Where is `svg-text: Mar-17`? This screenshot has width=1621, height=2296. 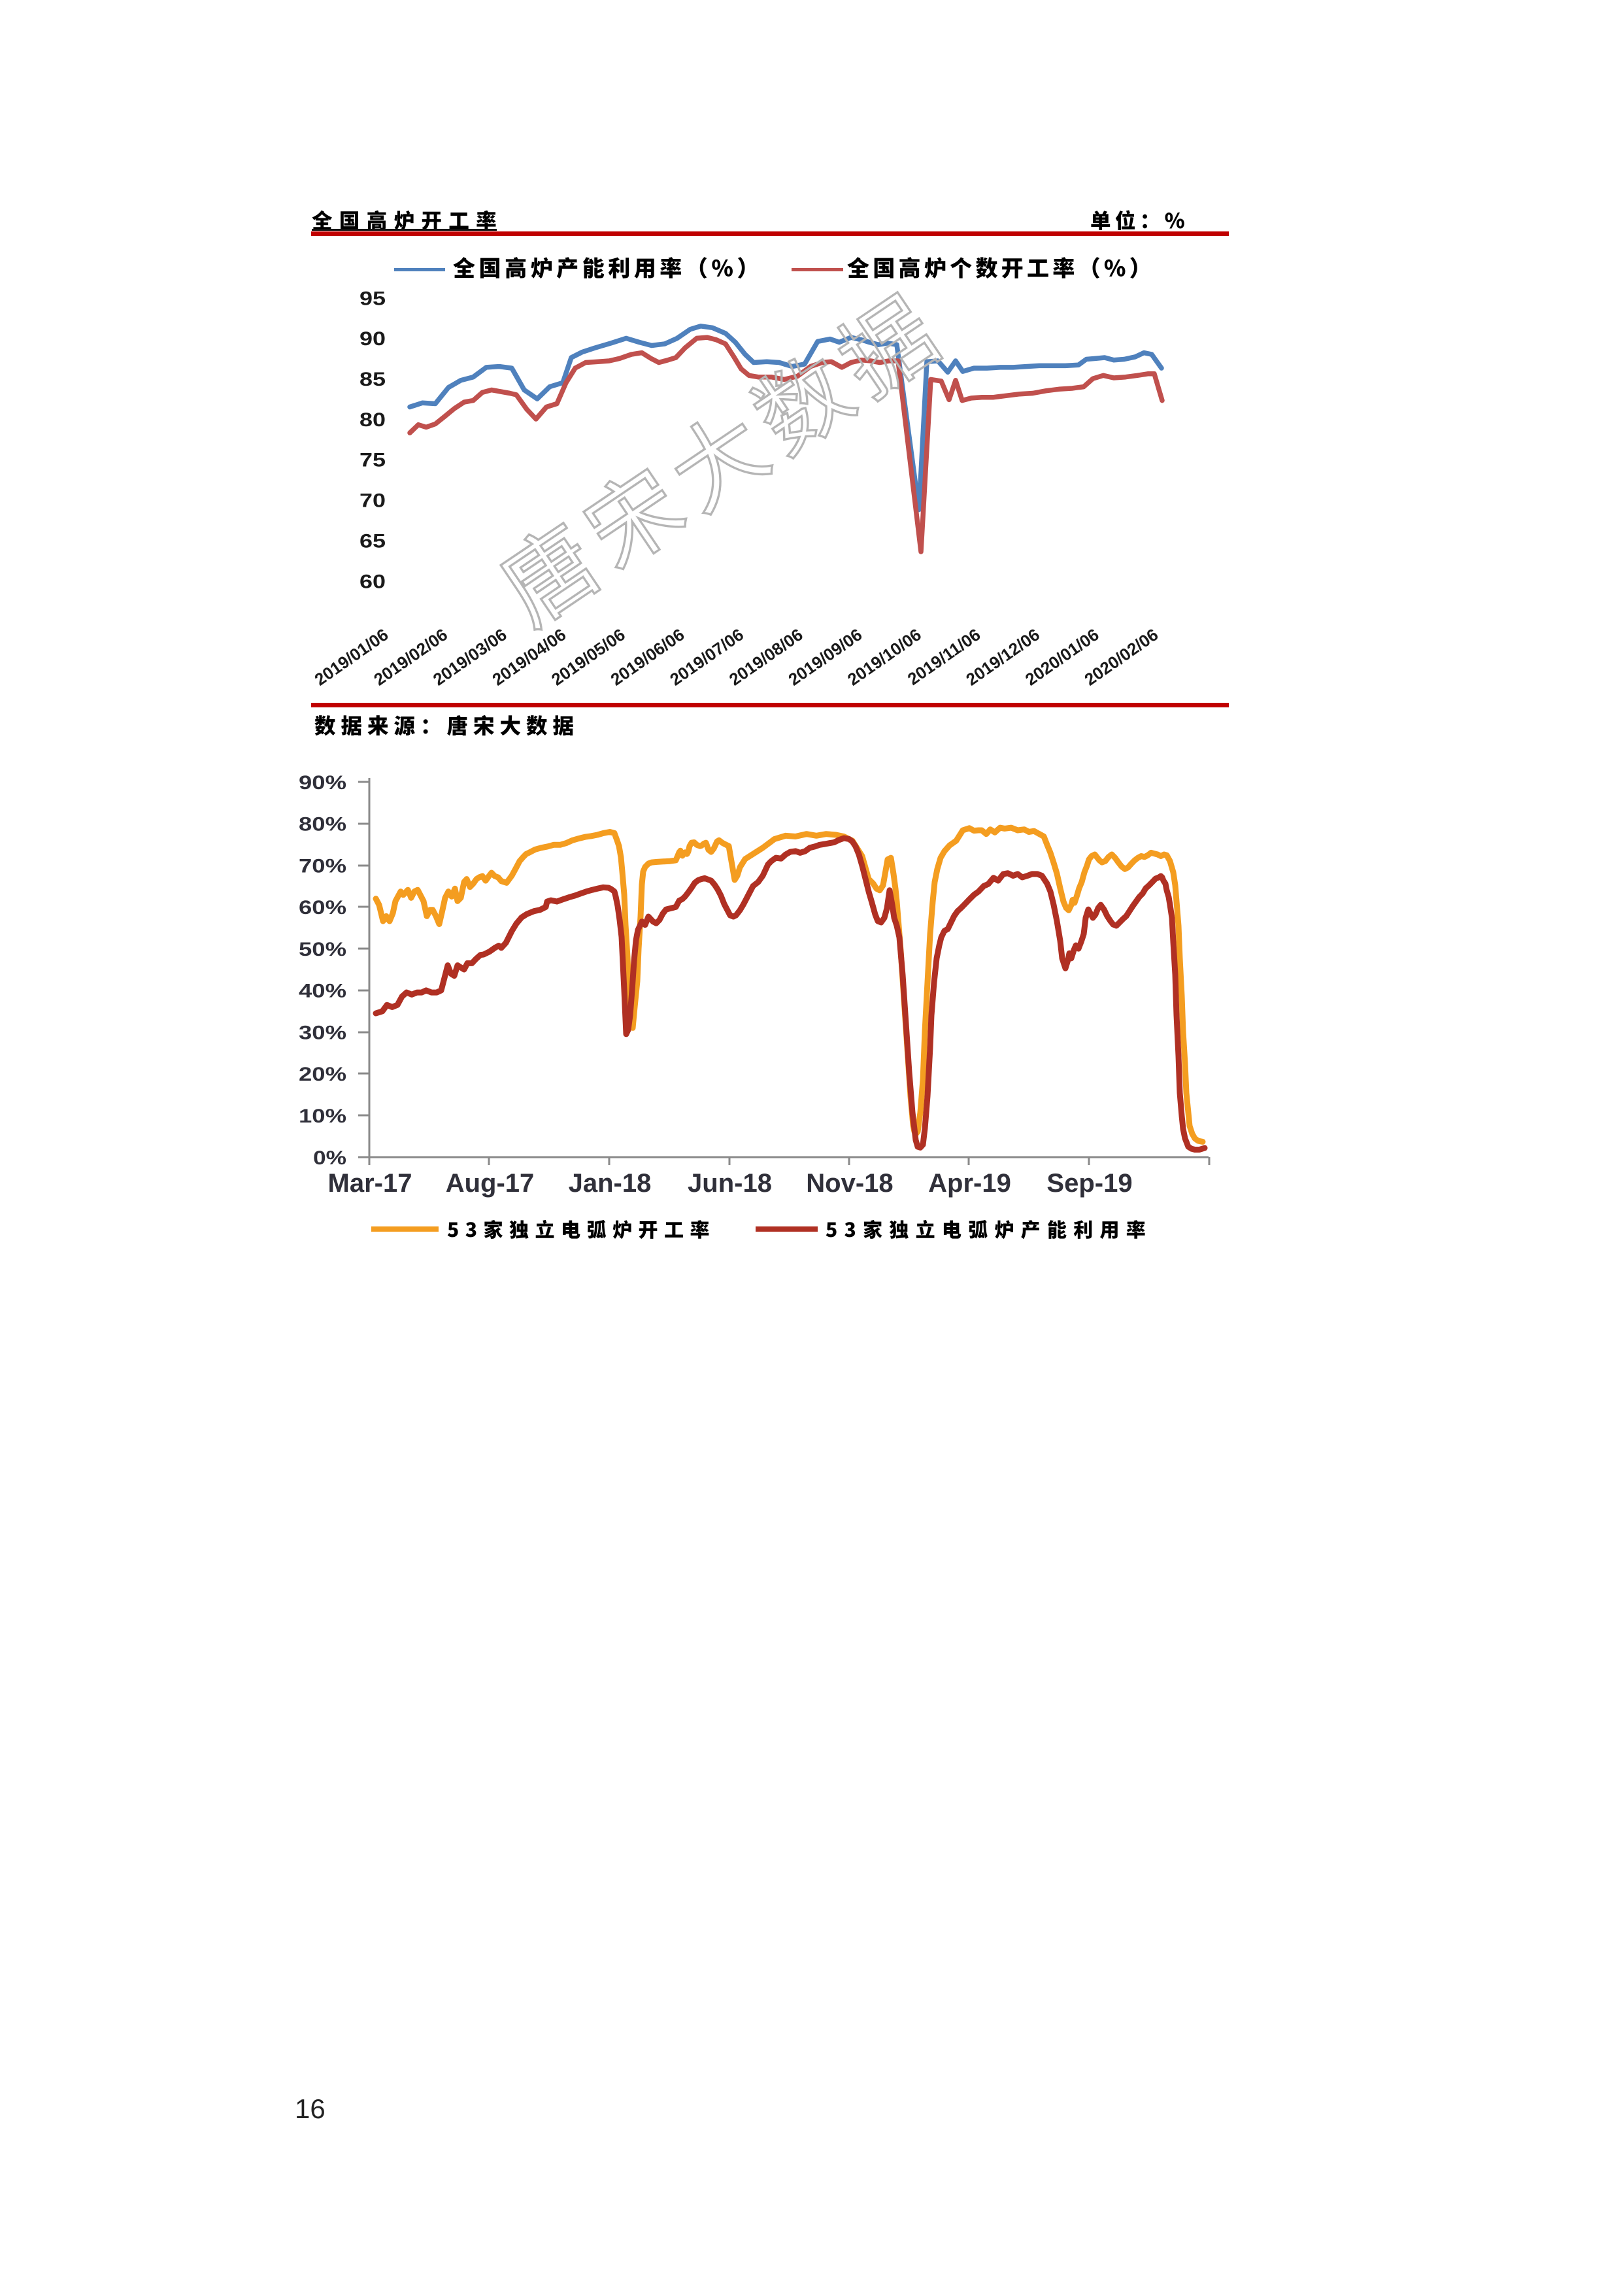 svg-text: Mar-17 is located at coordinates (370, 1183).